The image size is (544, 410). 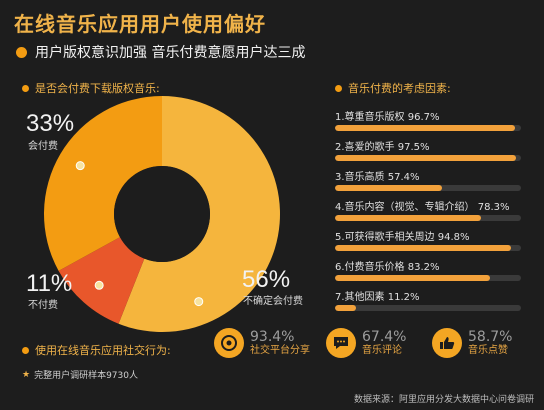 I want to click on donut-hole, so click(x=162, y=214).